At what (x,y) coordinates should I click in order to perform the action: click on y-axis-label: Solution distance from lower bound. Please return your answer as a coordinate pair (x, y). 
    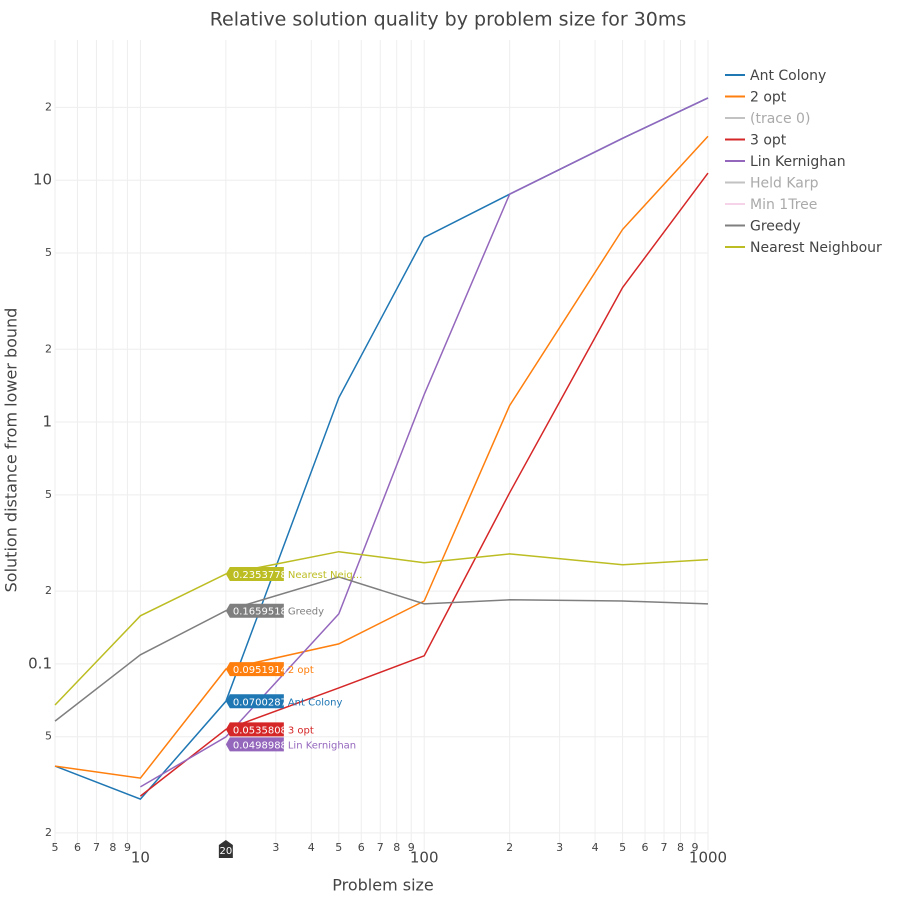
    Looking at the image, I should click on (11, 450).